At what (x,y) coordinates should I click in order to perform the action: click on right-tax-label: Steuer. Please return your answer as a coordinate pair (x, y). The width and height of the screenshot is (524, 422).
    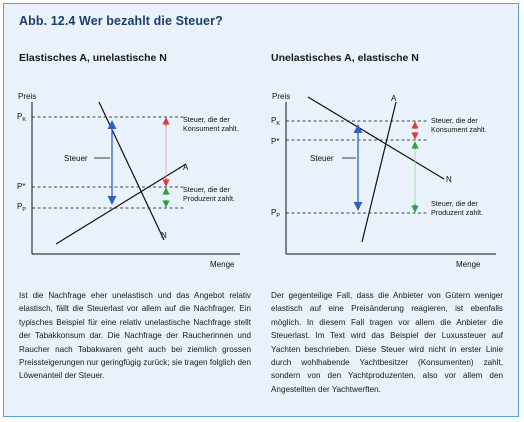
    Looking at the image, I should click on (322, 158).